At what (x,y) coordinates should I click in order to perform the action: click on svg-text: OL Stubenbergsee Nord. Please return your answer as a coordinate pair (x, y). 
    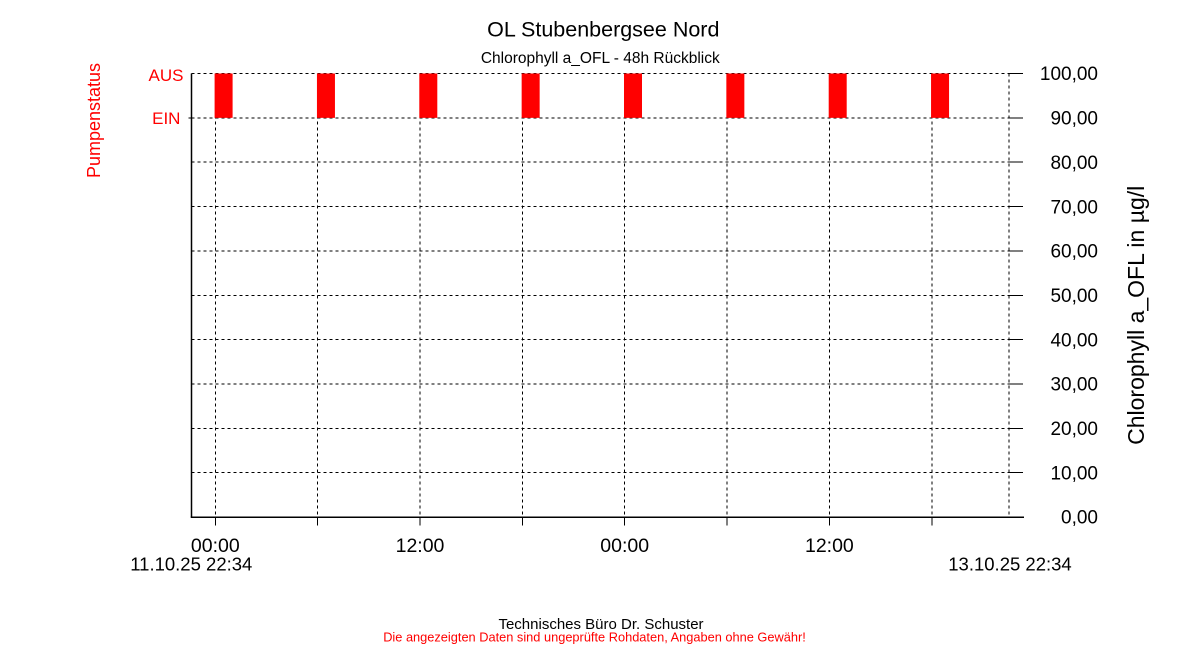
    Looking at the image, I should click on (603, 30).